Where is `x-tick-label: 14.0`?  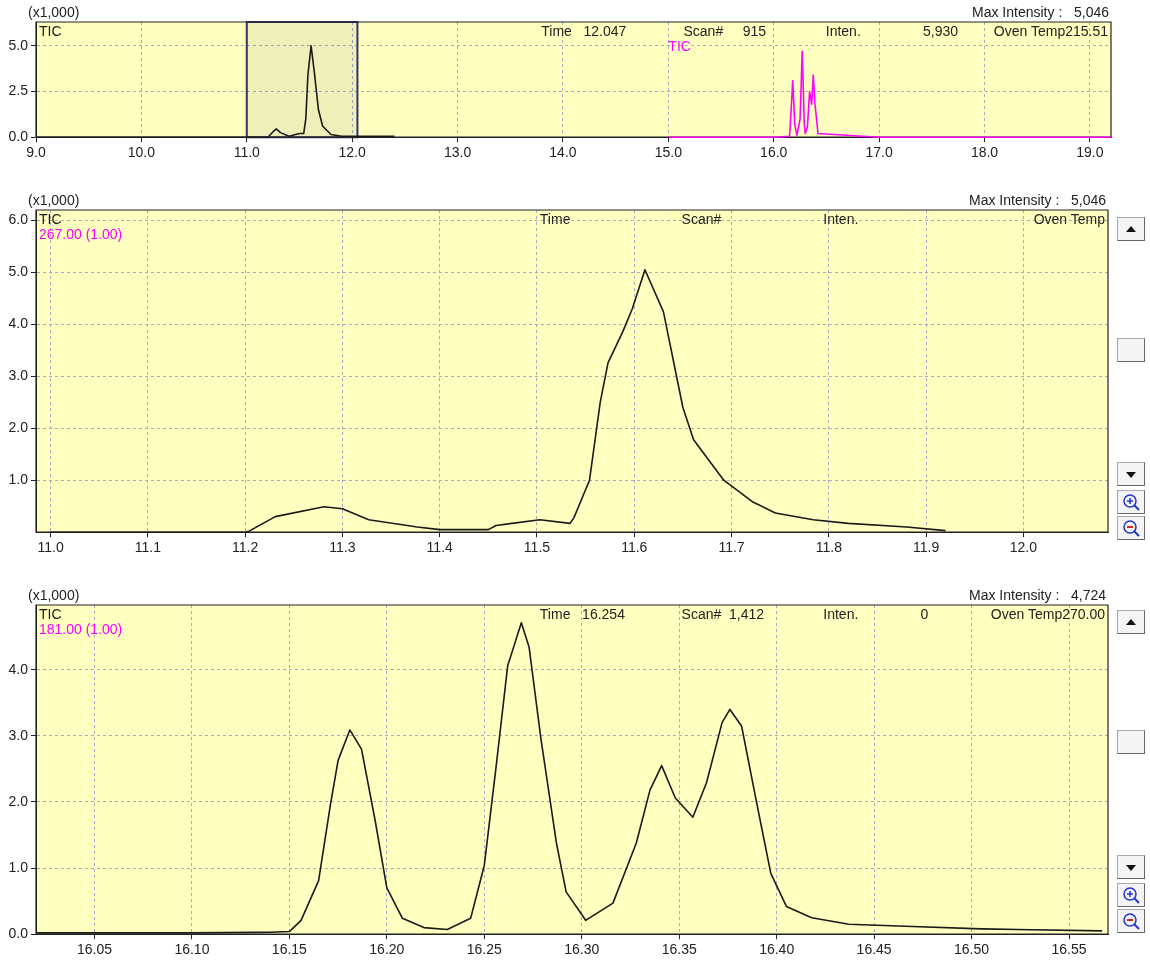 x-tick-label: 14.0 is located at coordinates (563, 152).